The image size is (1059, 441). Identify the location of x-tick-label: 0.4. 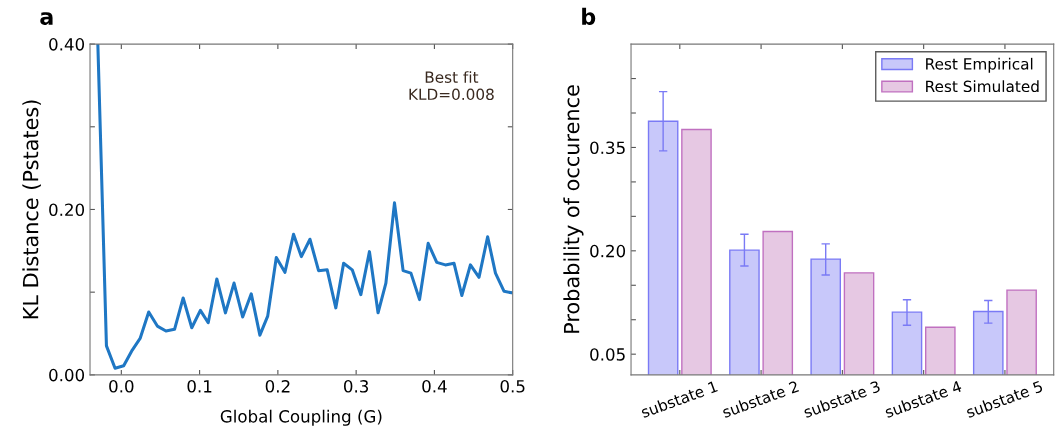
(434, 386).